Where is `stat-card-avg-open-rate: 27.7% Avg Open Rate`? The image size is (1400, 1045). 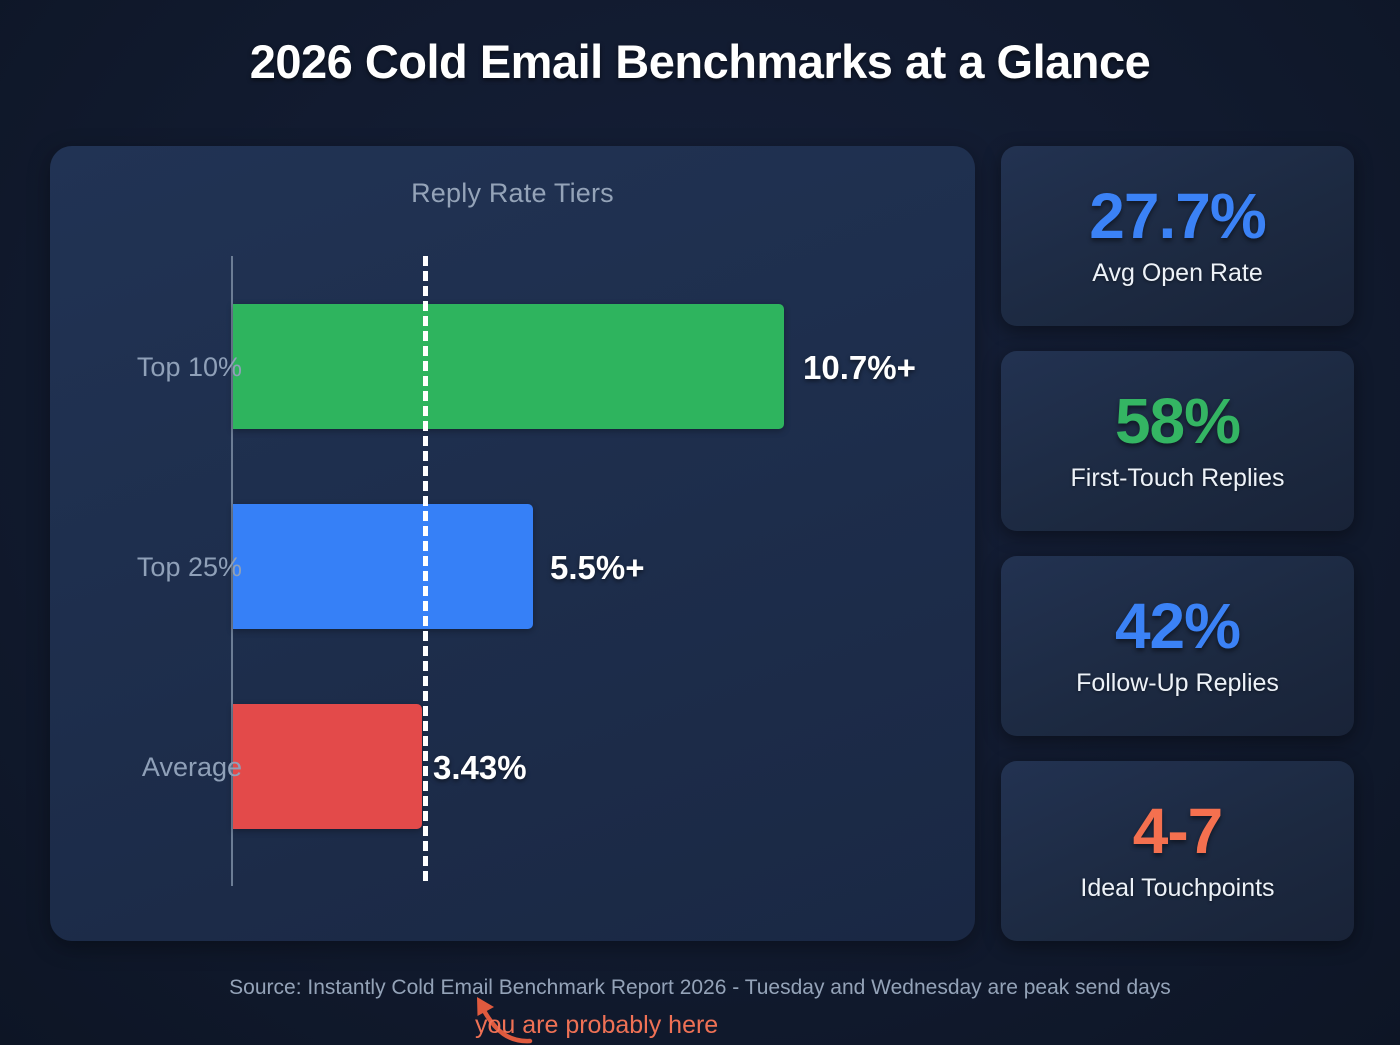
stat-card-avg-open-rate: 27.7% Avg Open Rate is located at coordinates (1177, 236).